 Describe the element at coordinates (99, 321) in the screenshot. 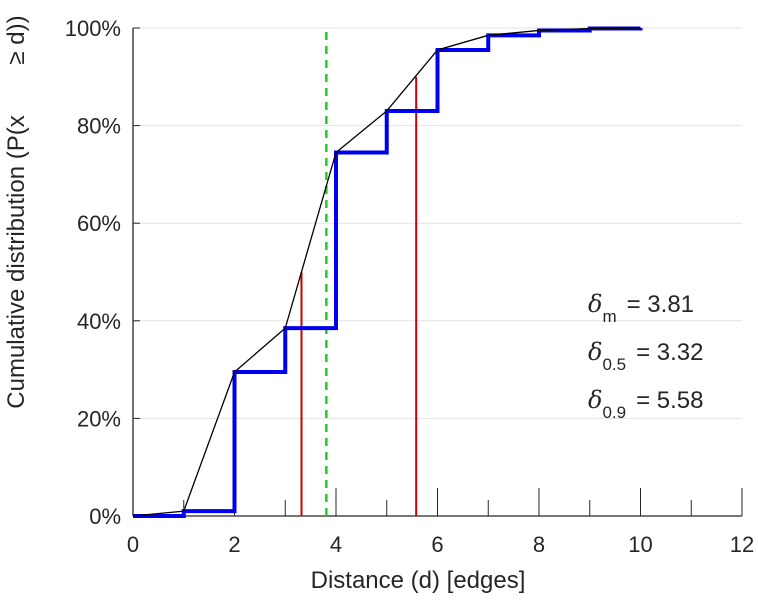

I see `y-tick-label: 40%` at that location.